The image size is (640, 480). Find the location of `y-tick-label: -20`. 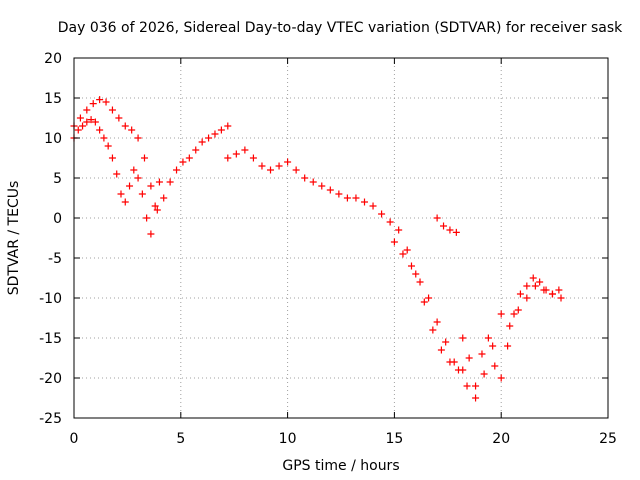

y-tick-label: -20 is located at coordinates (50, 379).